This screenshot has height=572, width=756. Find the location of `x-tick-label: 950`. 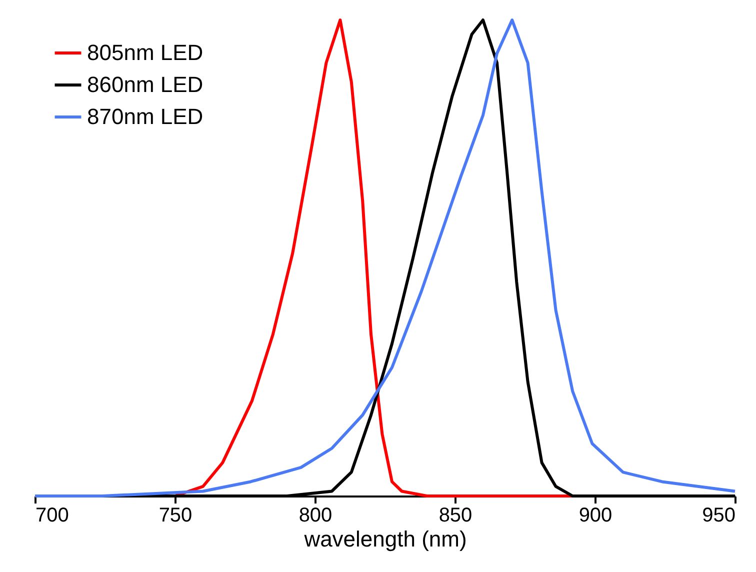

x-tick-label: 950 is located at coordinates (719, 515).